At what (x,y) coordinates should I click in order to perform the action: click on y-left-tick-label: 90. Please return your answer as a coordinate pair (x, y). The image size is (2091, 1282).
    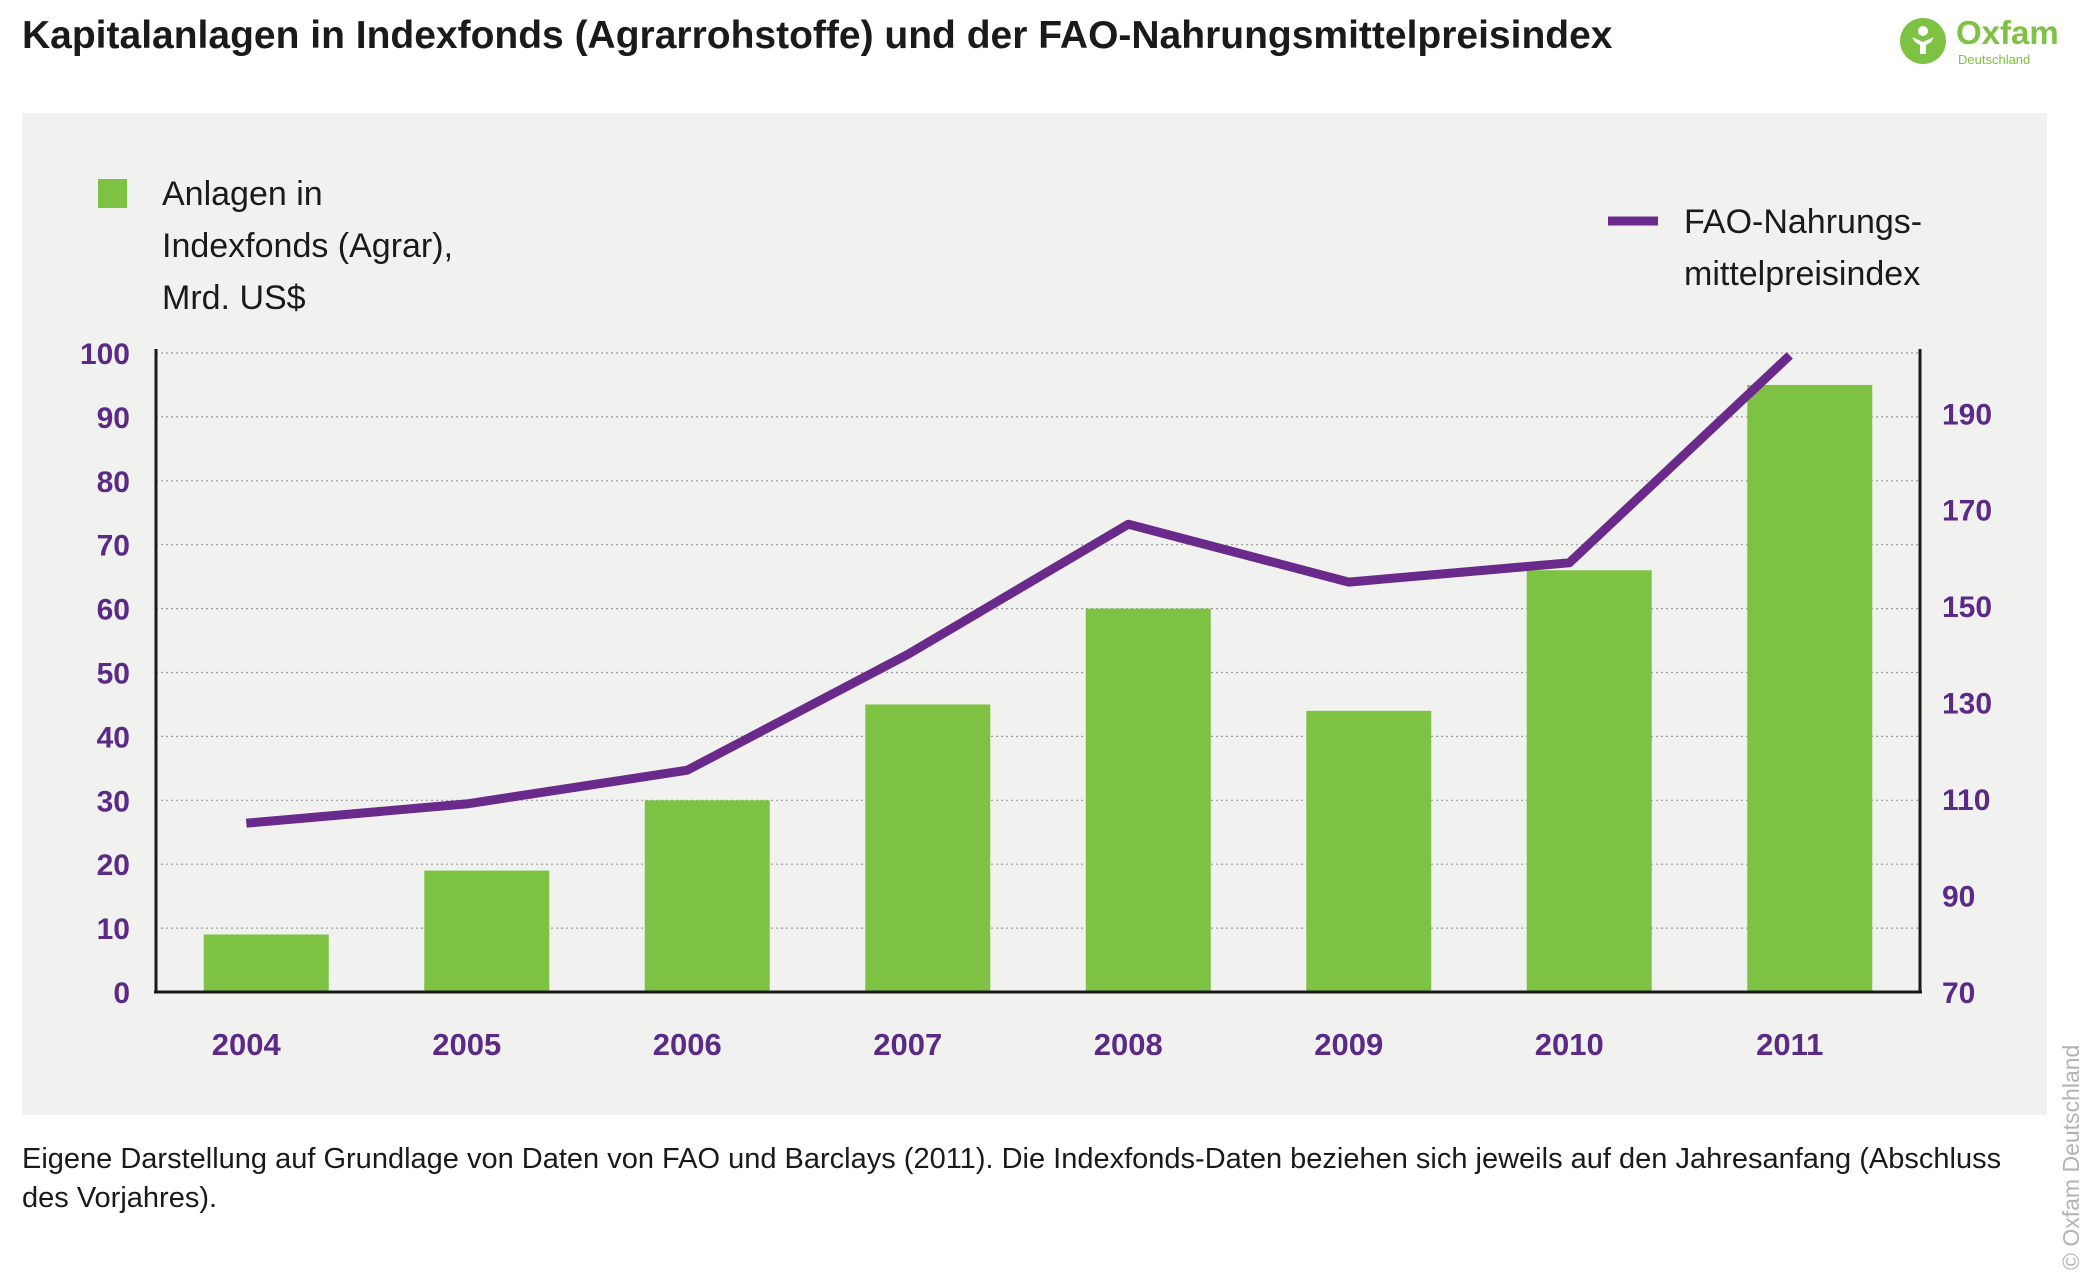
    Looking at the image, I should click on (113, 418).